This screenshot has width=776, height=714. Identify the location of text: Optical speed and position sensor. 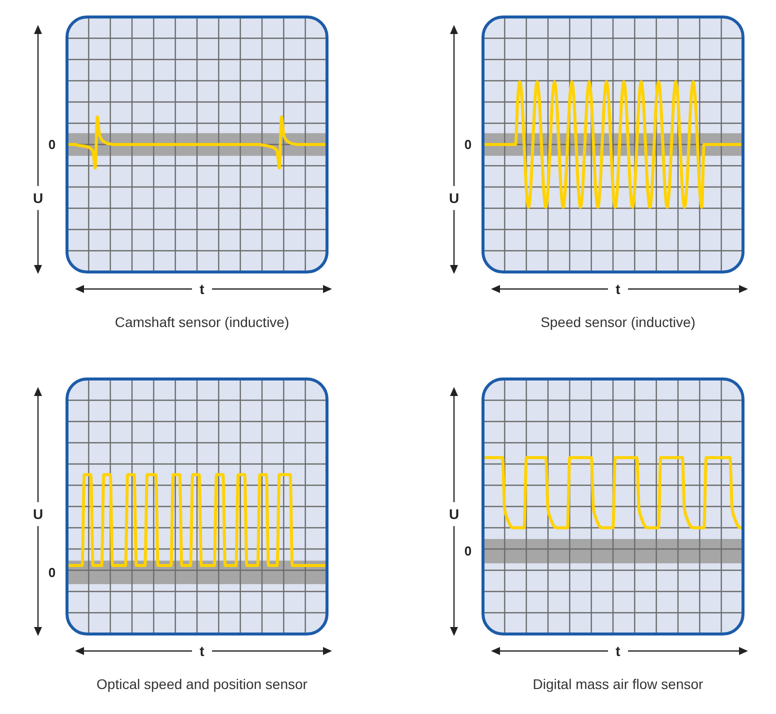
(202, 684).